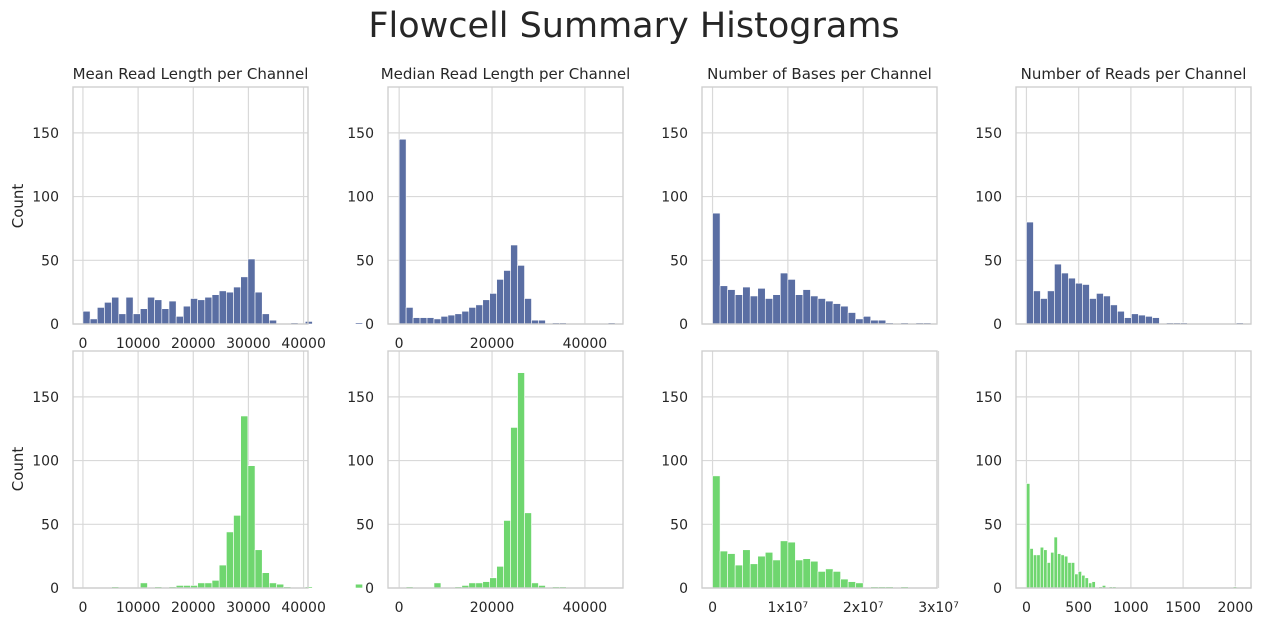 This screenshot has height=629, width=1269. What do you see at coordinates (197, 483) in the screenshot?
I see `histogram-panel: 0 50 100 150 0 10000 20000 30000 40000` at bounding box center [197, 483].